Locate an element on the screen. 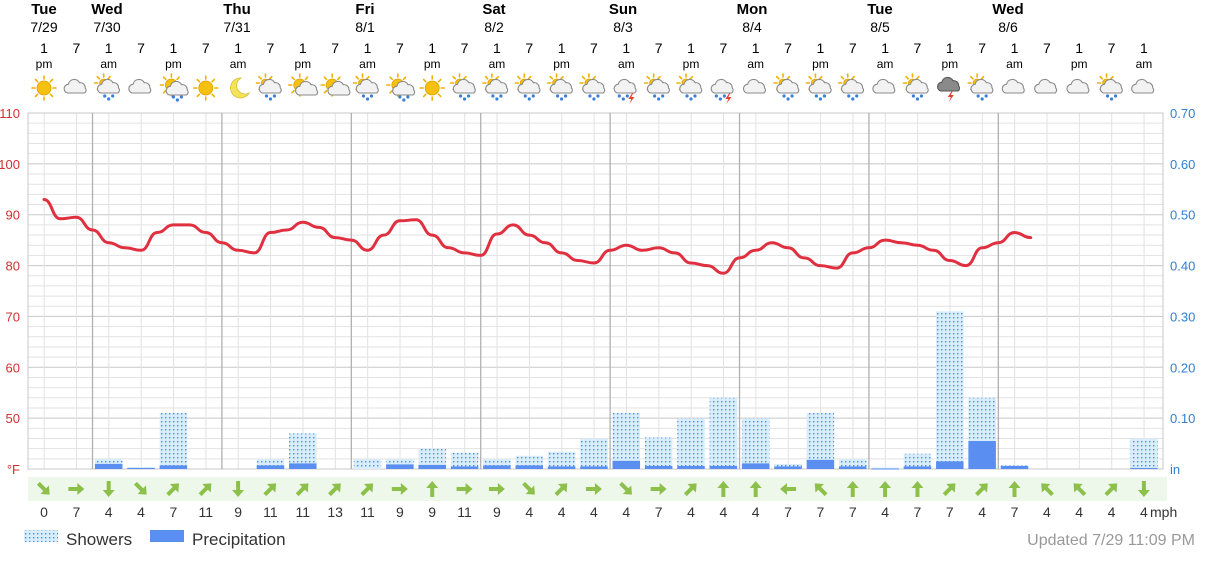 This screenshot has width=1205, height=562. wind-speed: 13 is located at coordinates (335, 512).